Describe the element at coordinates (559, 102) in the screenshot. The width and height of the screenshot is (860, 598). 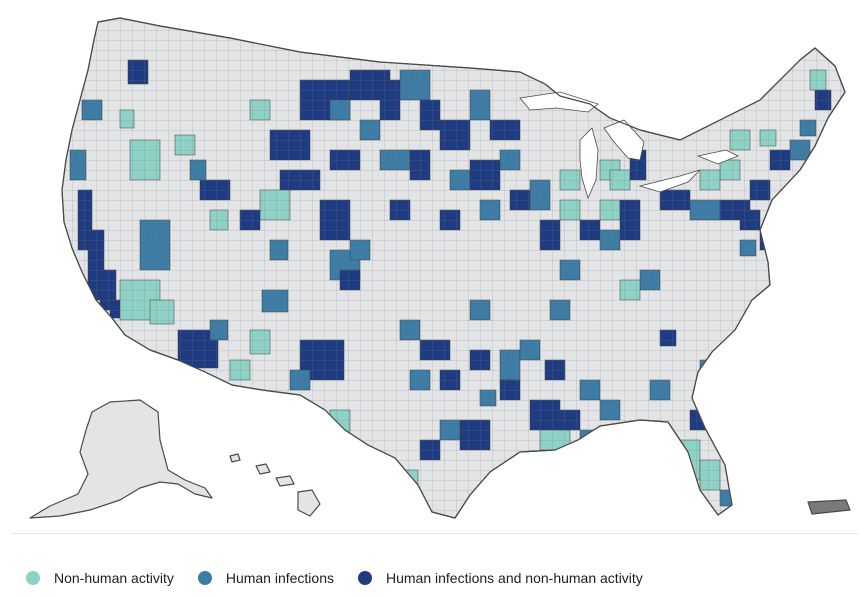
I see `lake-superior` at that location.